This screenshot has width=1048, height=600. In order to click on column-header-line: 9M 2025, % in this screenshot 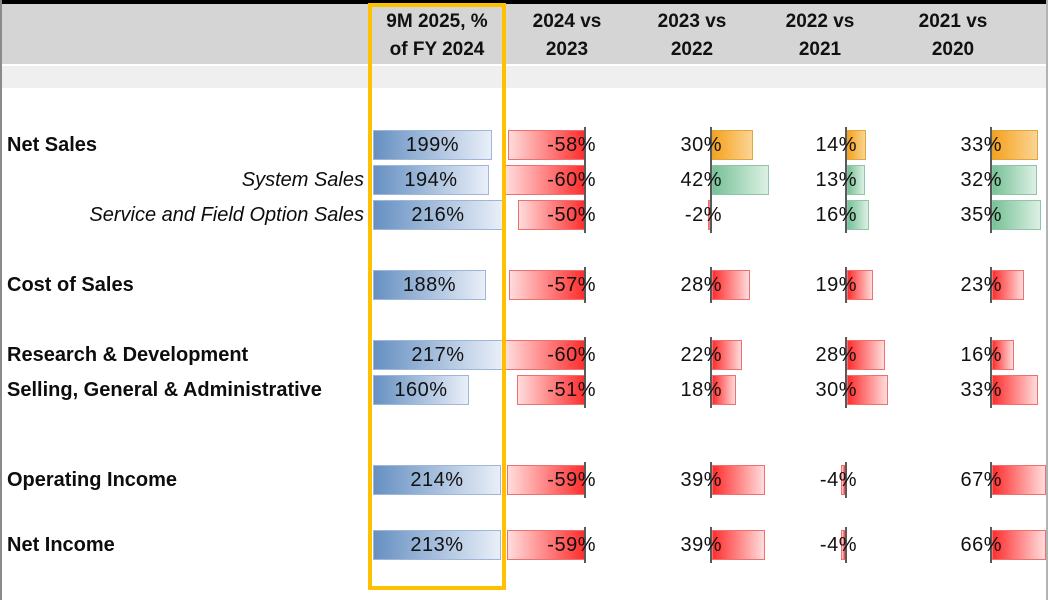, I will do `click(437, 21)`.